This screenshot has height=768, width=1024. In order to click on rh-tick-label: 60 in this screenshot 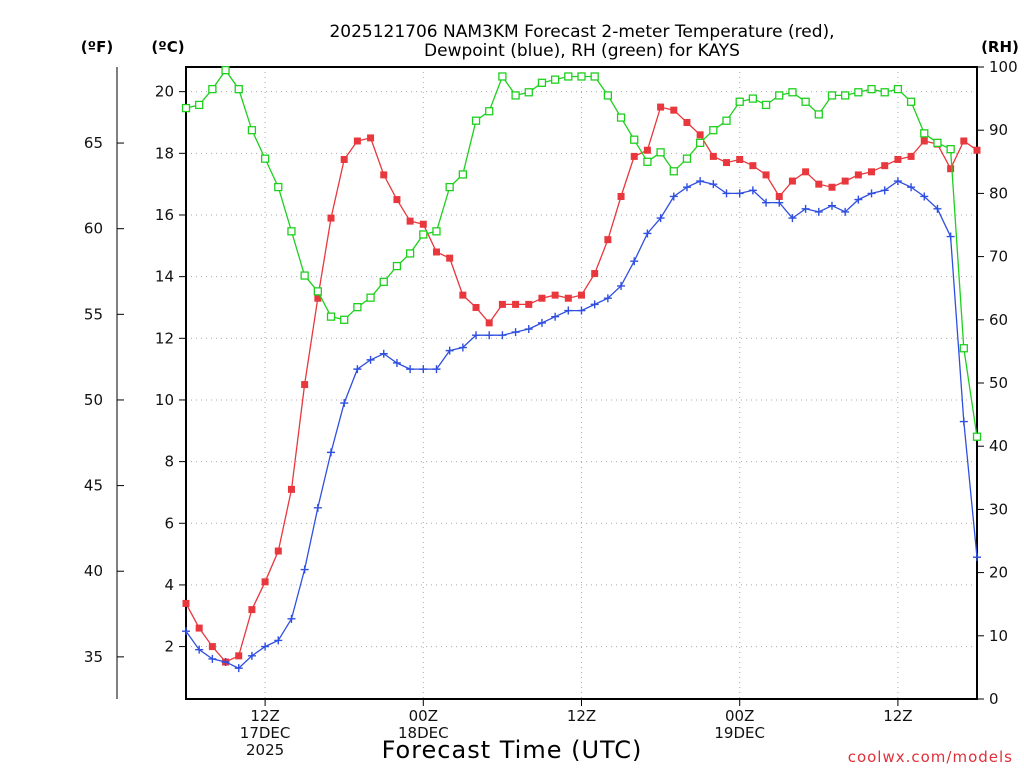, I will do `click(998, 320)`.